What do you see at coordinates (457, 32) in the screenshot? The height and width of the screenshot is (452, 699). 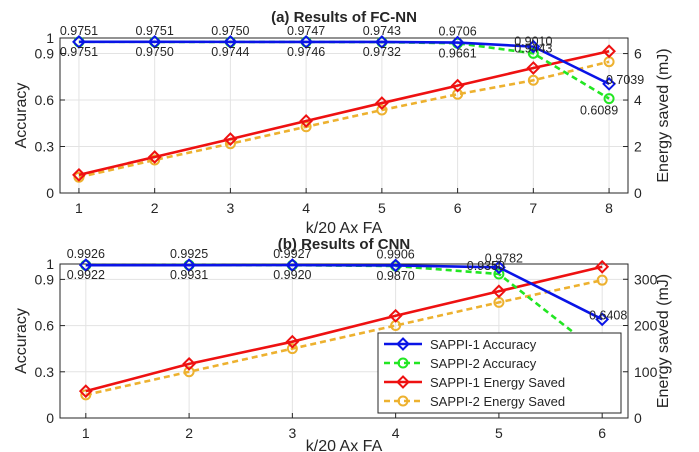 I see `data-label: 0.9706` at bounding box center [457, 32].